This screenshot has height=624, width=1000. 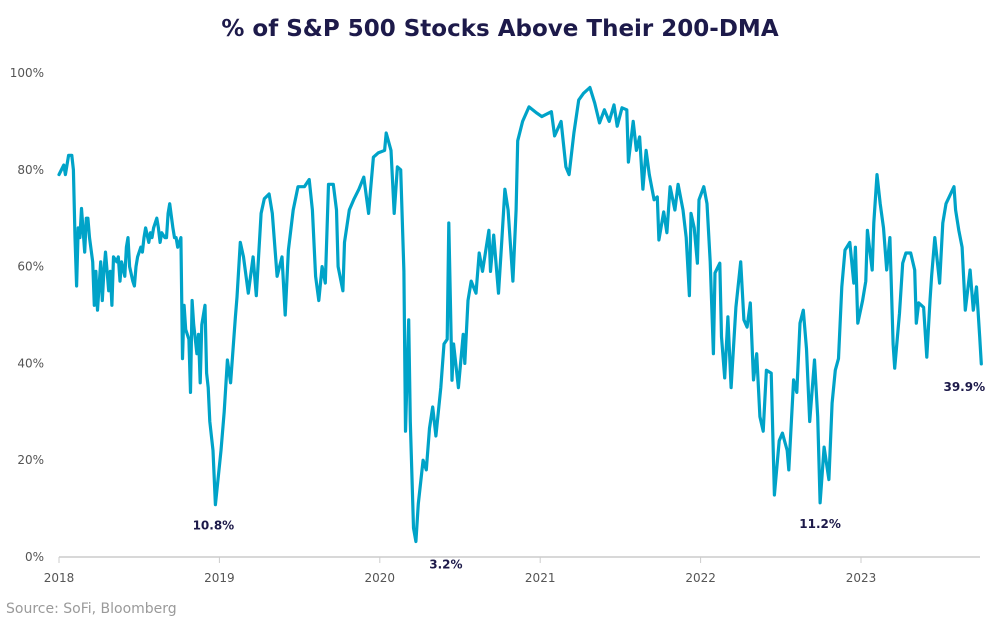 What do you see at coordinates (964, 387) in the screenshot?
I see `data-label: 39.9%` at bounding box center [964, 387].